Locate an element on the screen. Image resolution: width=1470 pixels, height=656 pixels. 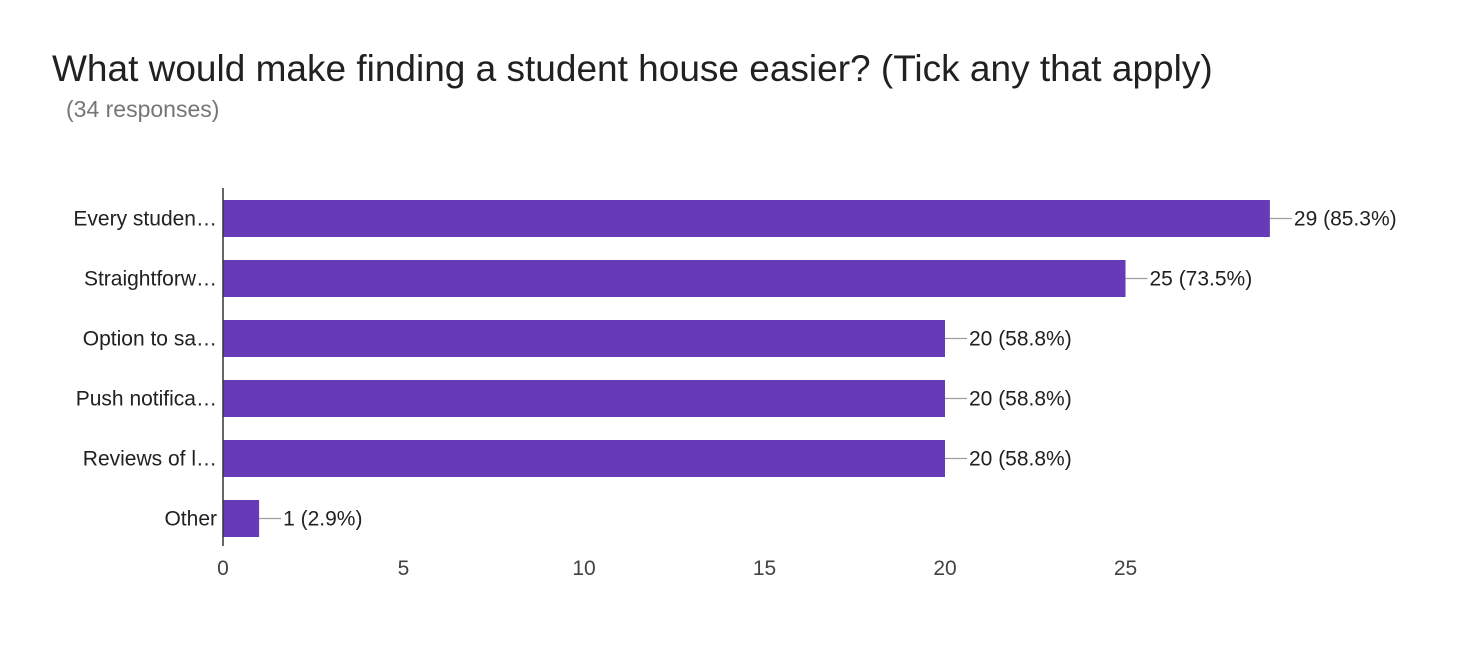
category-label: Other is located at coordinates (190, 519).